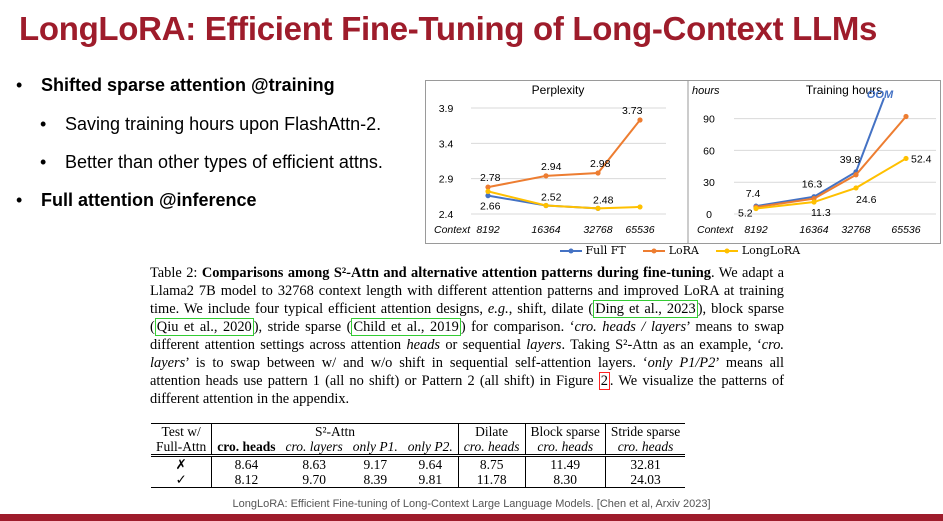  I want to click on y-tick-label: 2.4, so click(446, 215).